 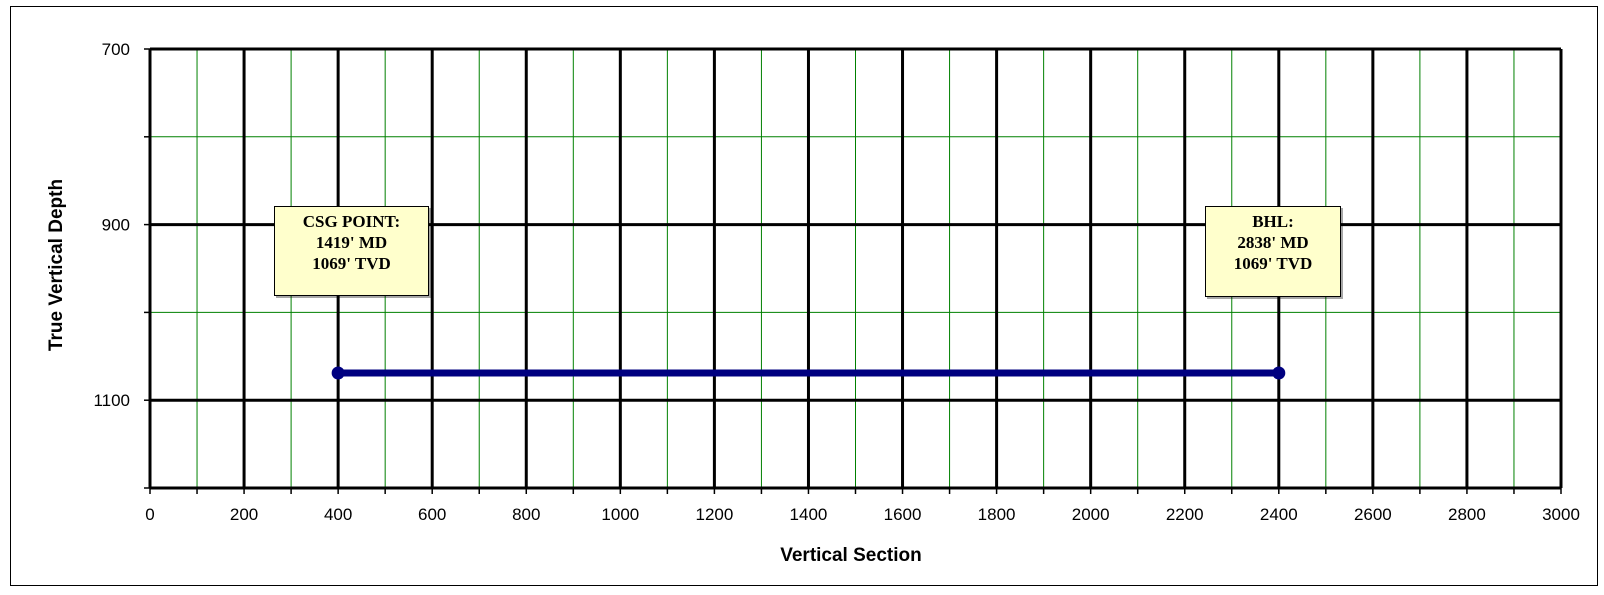 I want to click on callout-line: CSG POINT:, so click(x=351, y=221).